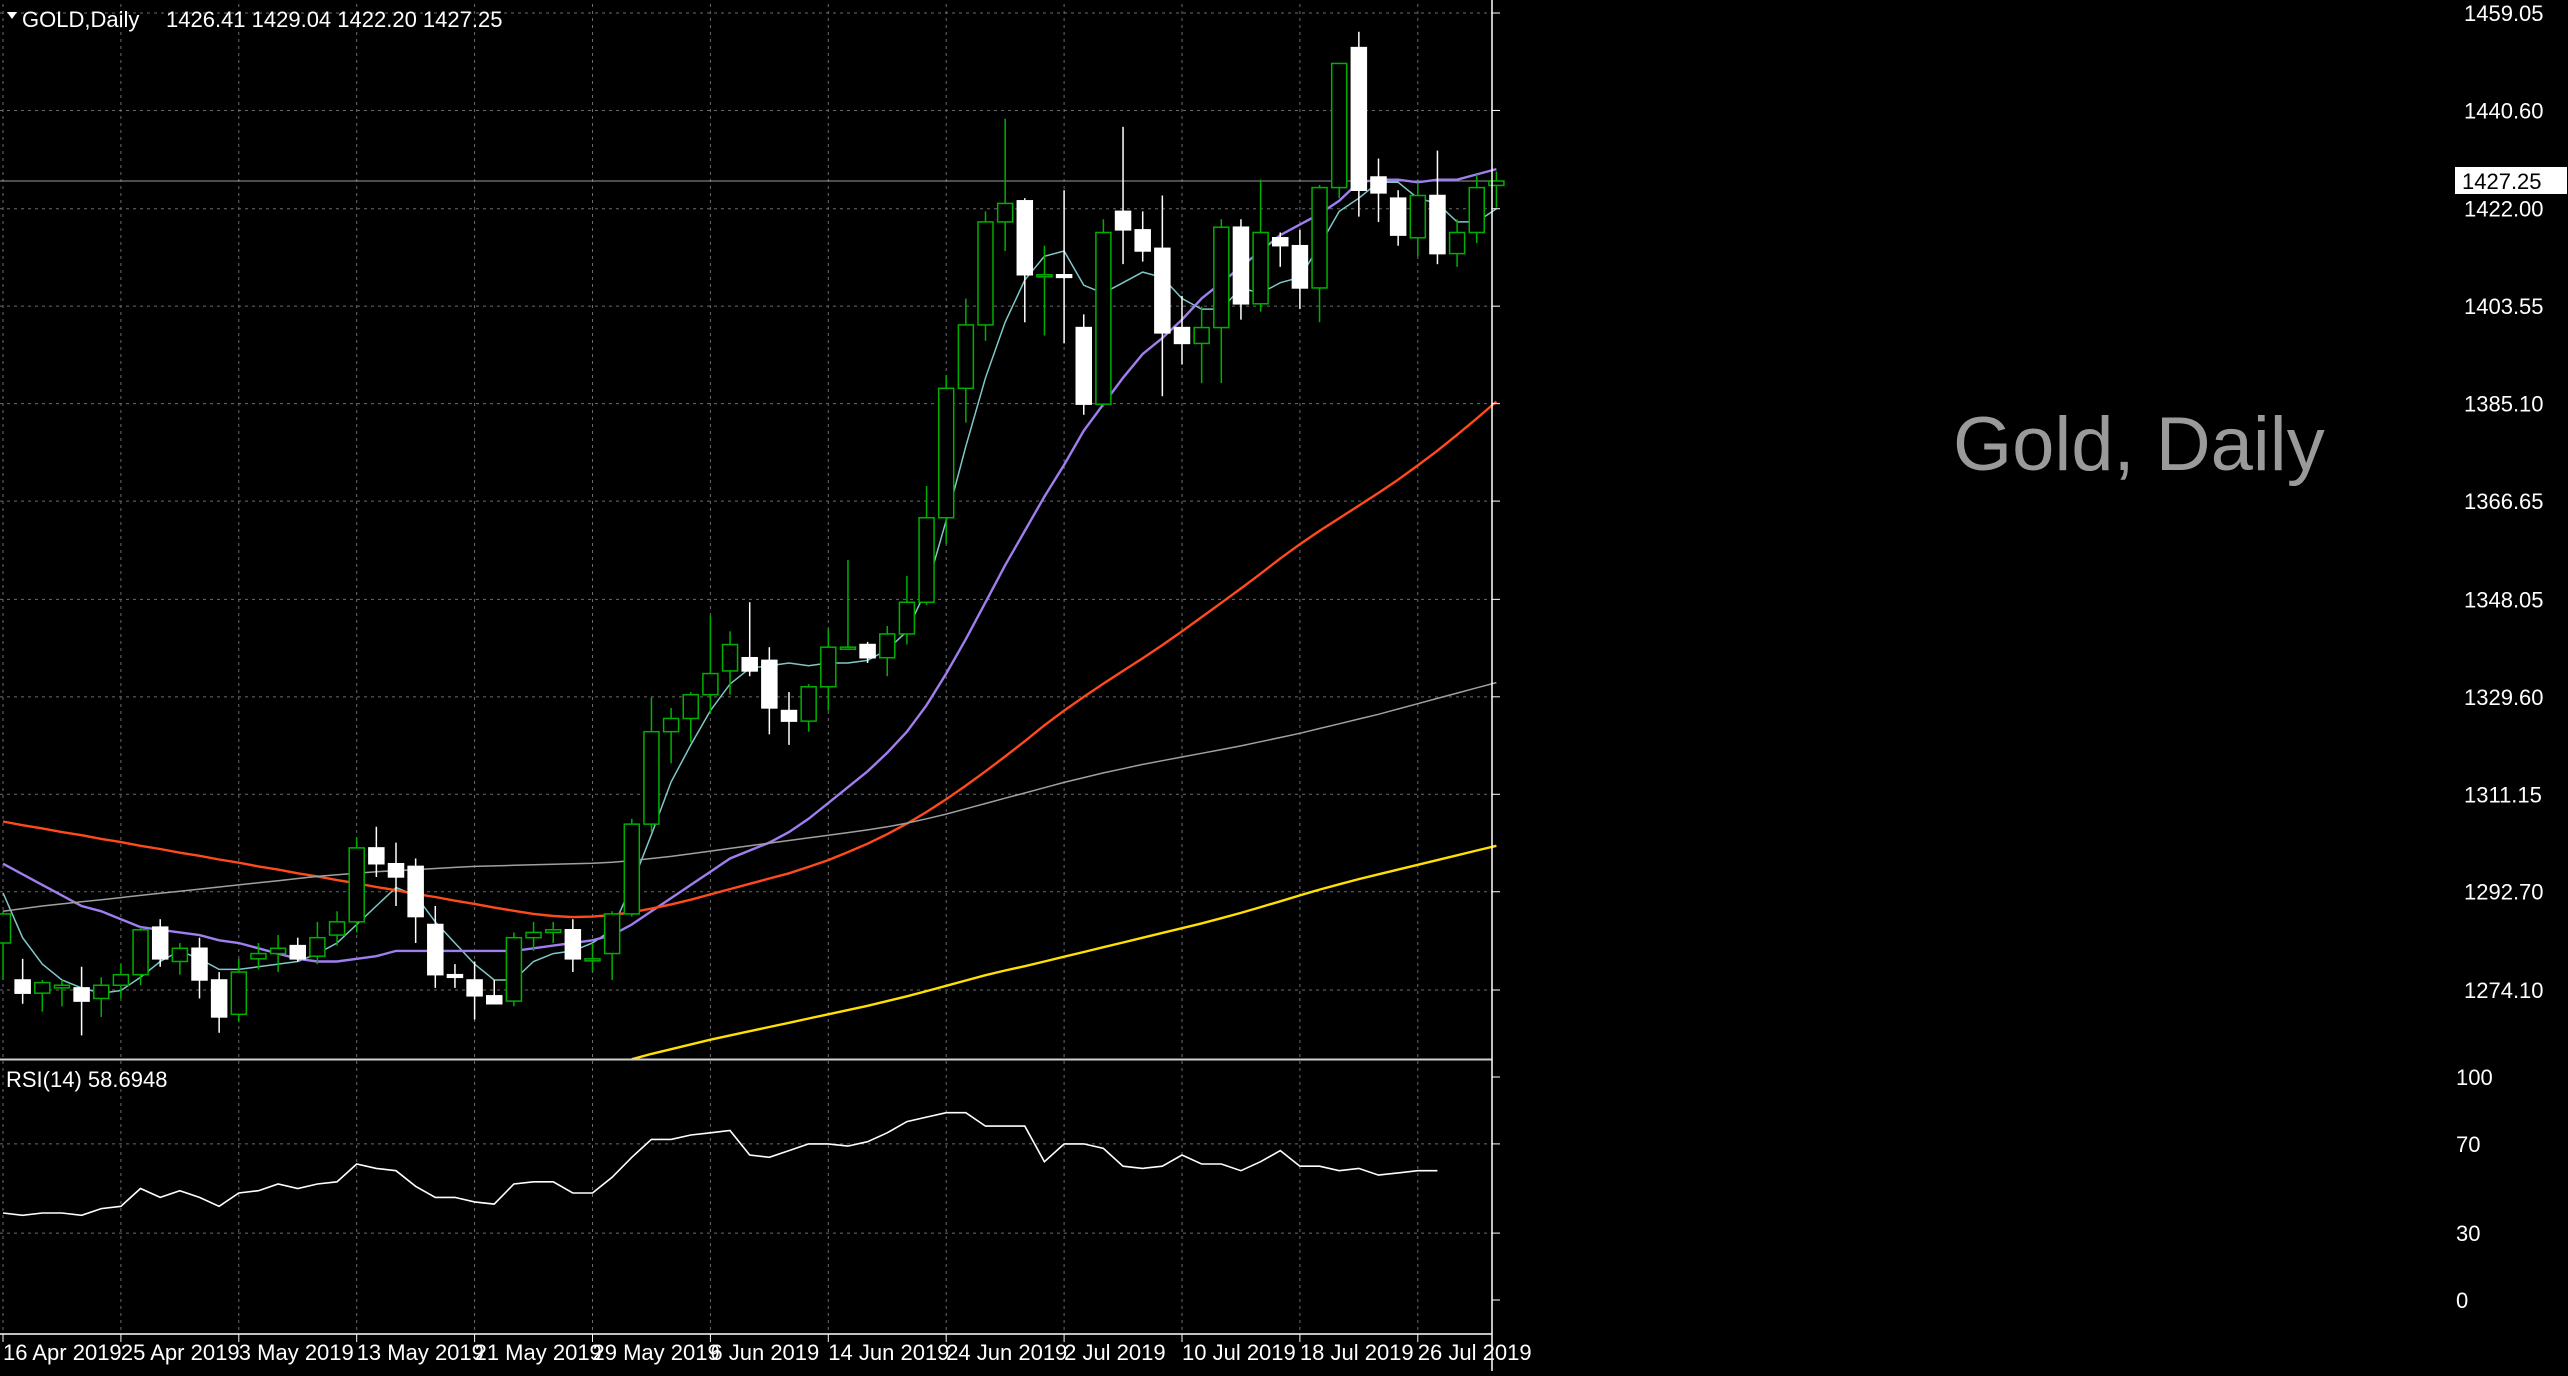  I want to click on ohlc-label: 1426.41 1429.04 1422.20 1427.25, so click(334, 19).